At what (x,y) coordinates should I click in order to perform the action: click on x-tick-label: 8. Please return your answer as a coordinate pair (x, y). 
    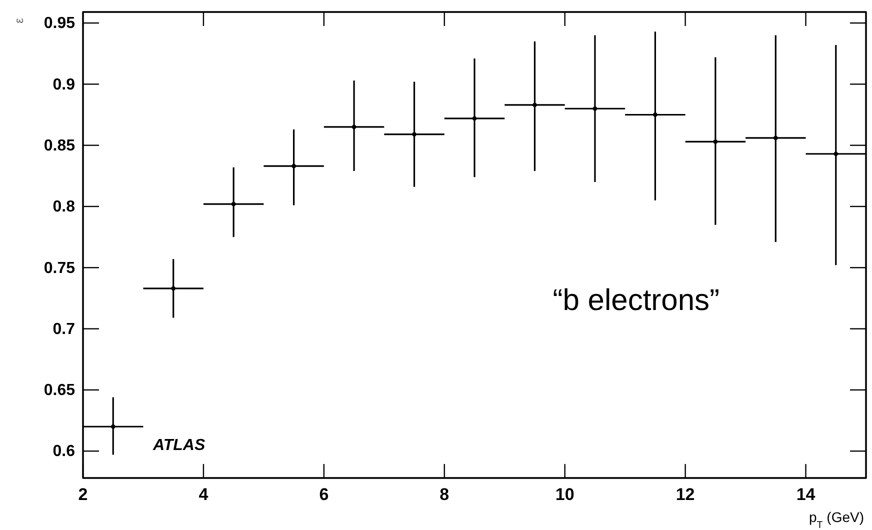
    Looking at the image, I should click on (445, 494).